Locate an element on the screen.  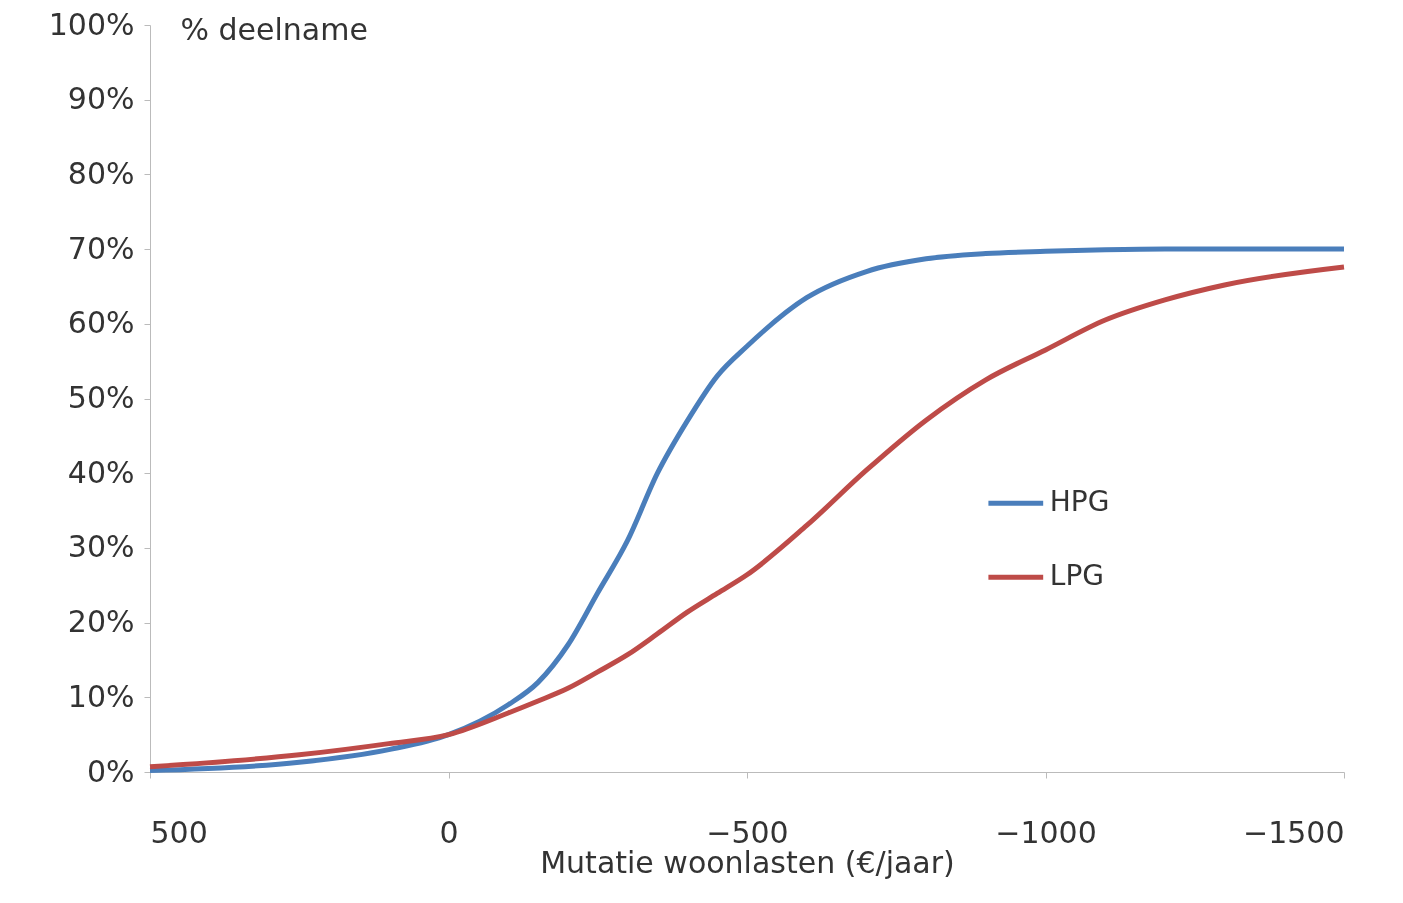
y-tick-label: 10% is located at coordinates (101, 696).